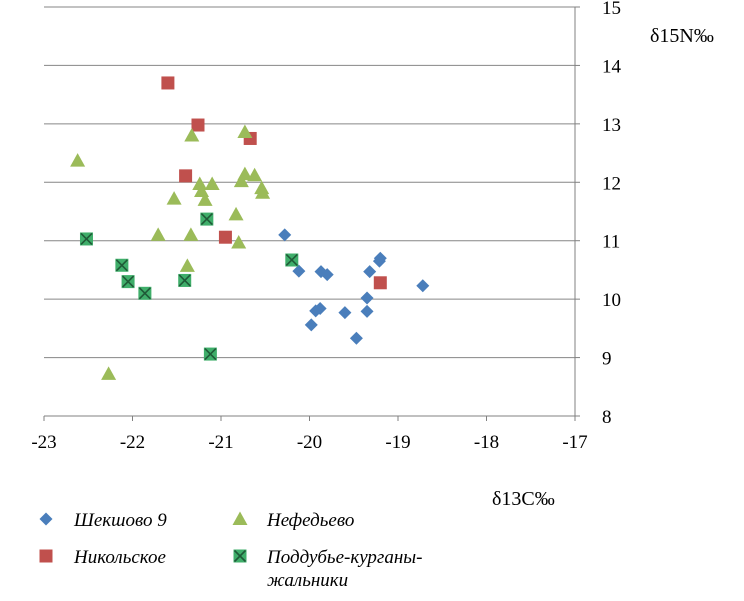 The width and height of the screenshot is (744, 601). Describe the element at coordinates (119, 557) in the screenshot. I see `legend-label-nikolskoe: Никольское` at that location.